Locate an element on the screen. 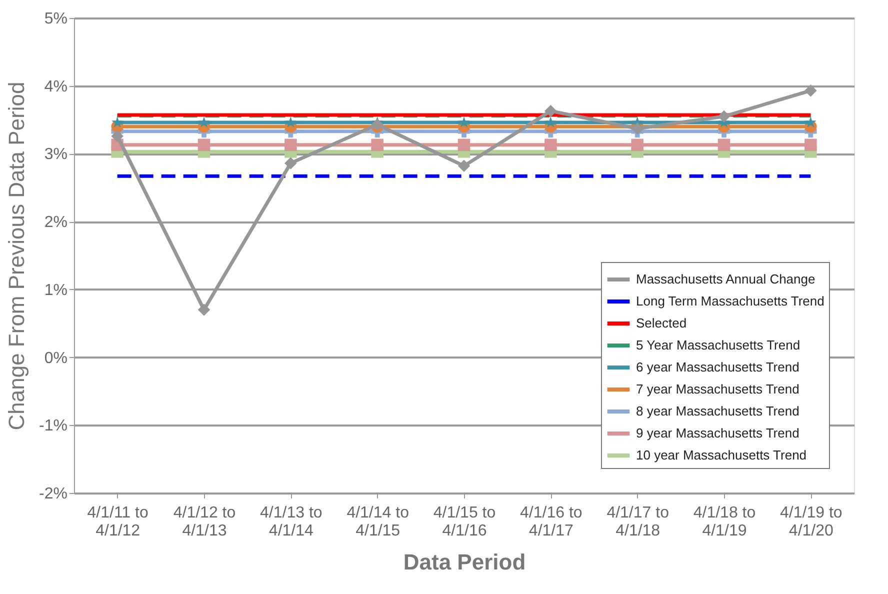 This screenshot has width=888, height=594. y-tick-label: -2% is located at coordinates (53, 494).